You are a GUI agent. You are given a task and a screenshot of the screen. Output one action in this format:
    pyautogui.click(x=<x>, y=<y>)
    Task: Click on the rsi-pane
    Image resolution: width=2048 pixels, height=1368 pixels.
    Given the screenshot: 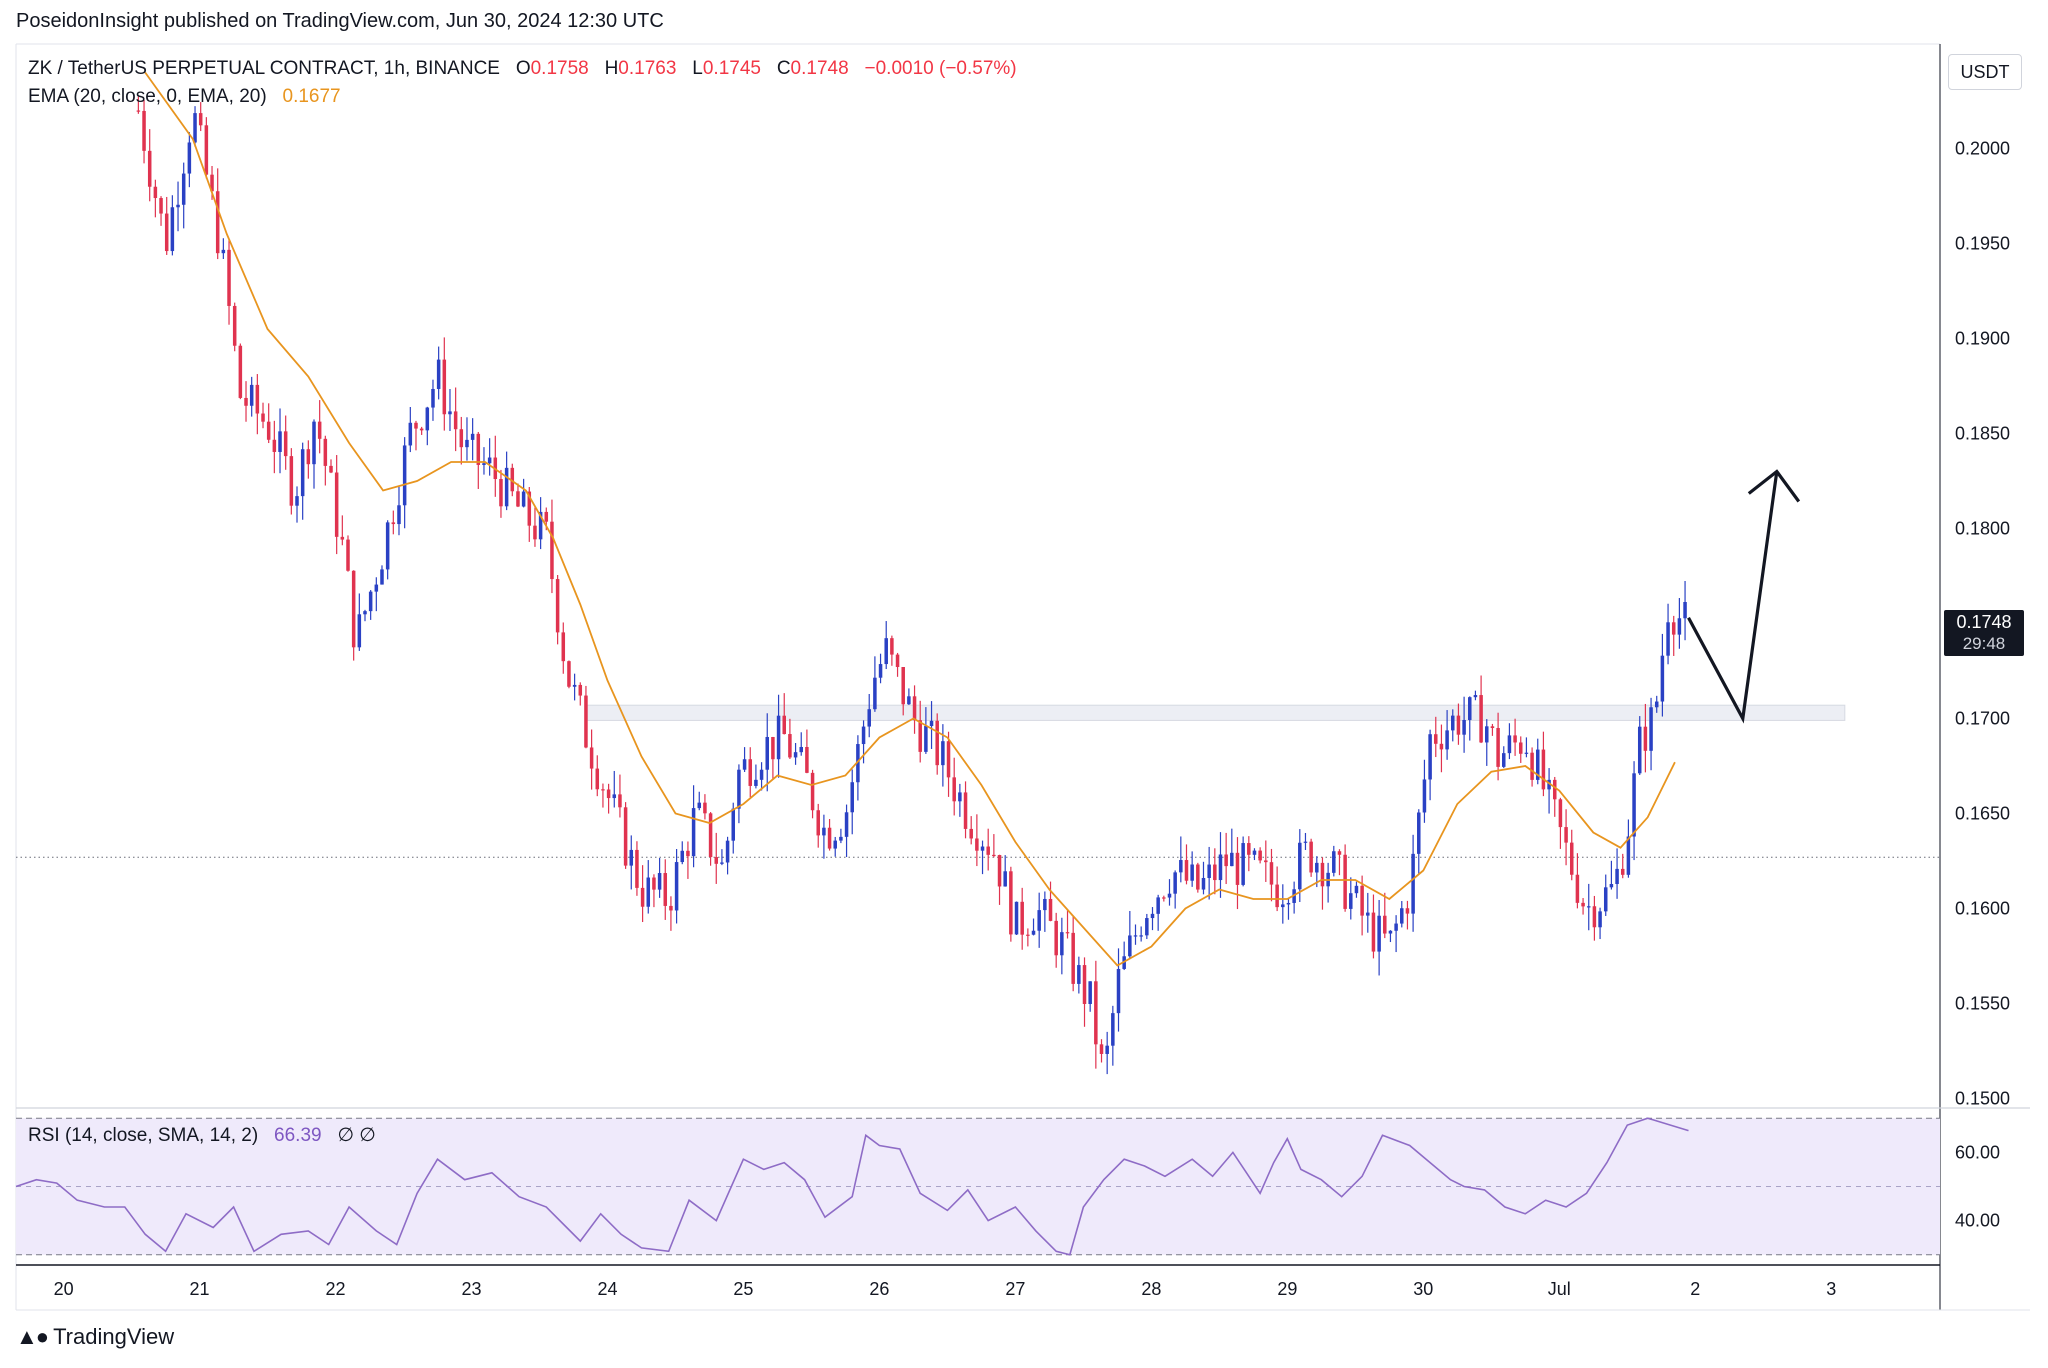 What is the action you would take?
    pyautogui.click(x=977, y=1186)
    